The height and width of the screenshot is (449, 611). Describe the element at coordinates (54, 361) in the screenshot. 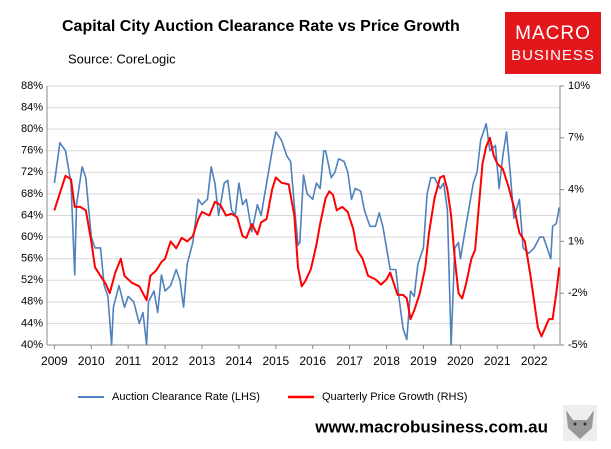

I see `x-tick-label: 2009` at that location.